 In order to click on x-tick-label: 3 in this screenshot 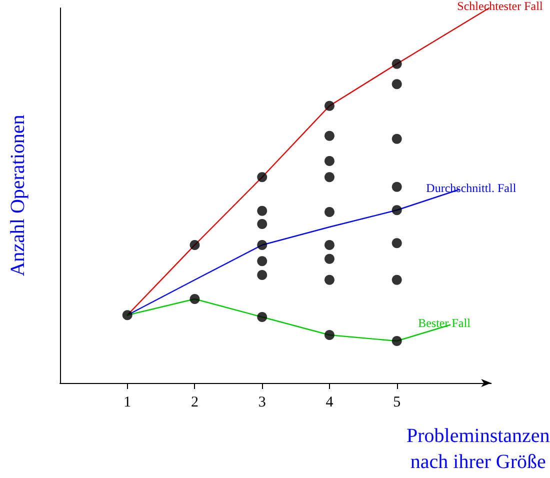, I will do `click(262, 402)`.